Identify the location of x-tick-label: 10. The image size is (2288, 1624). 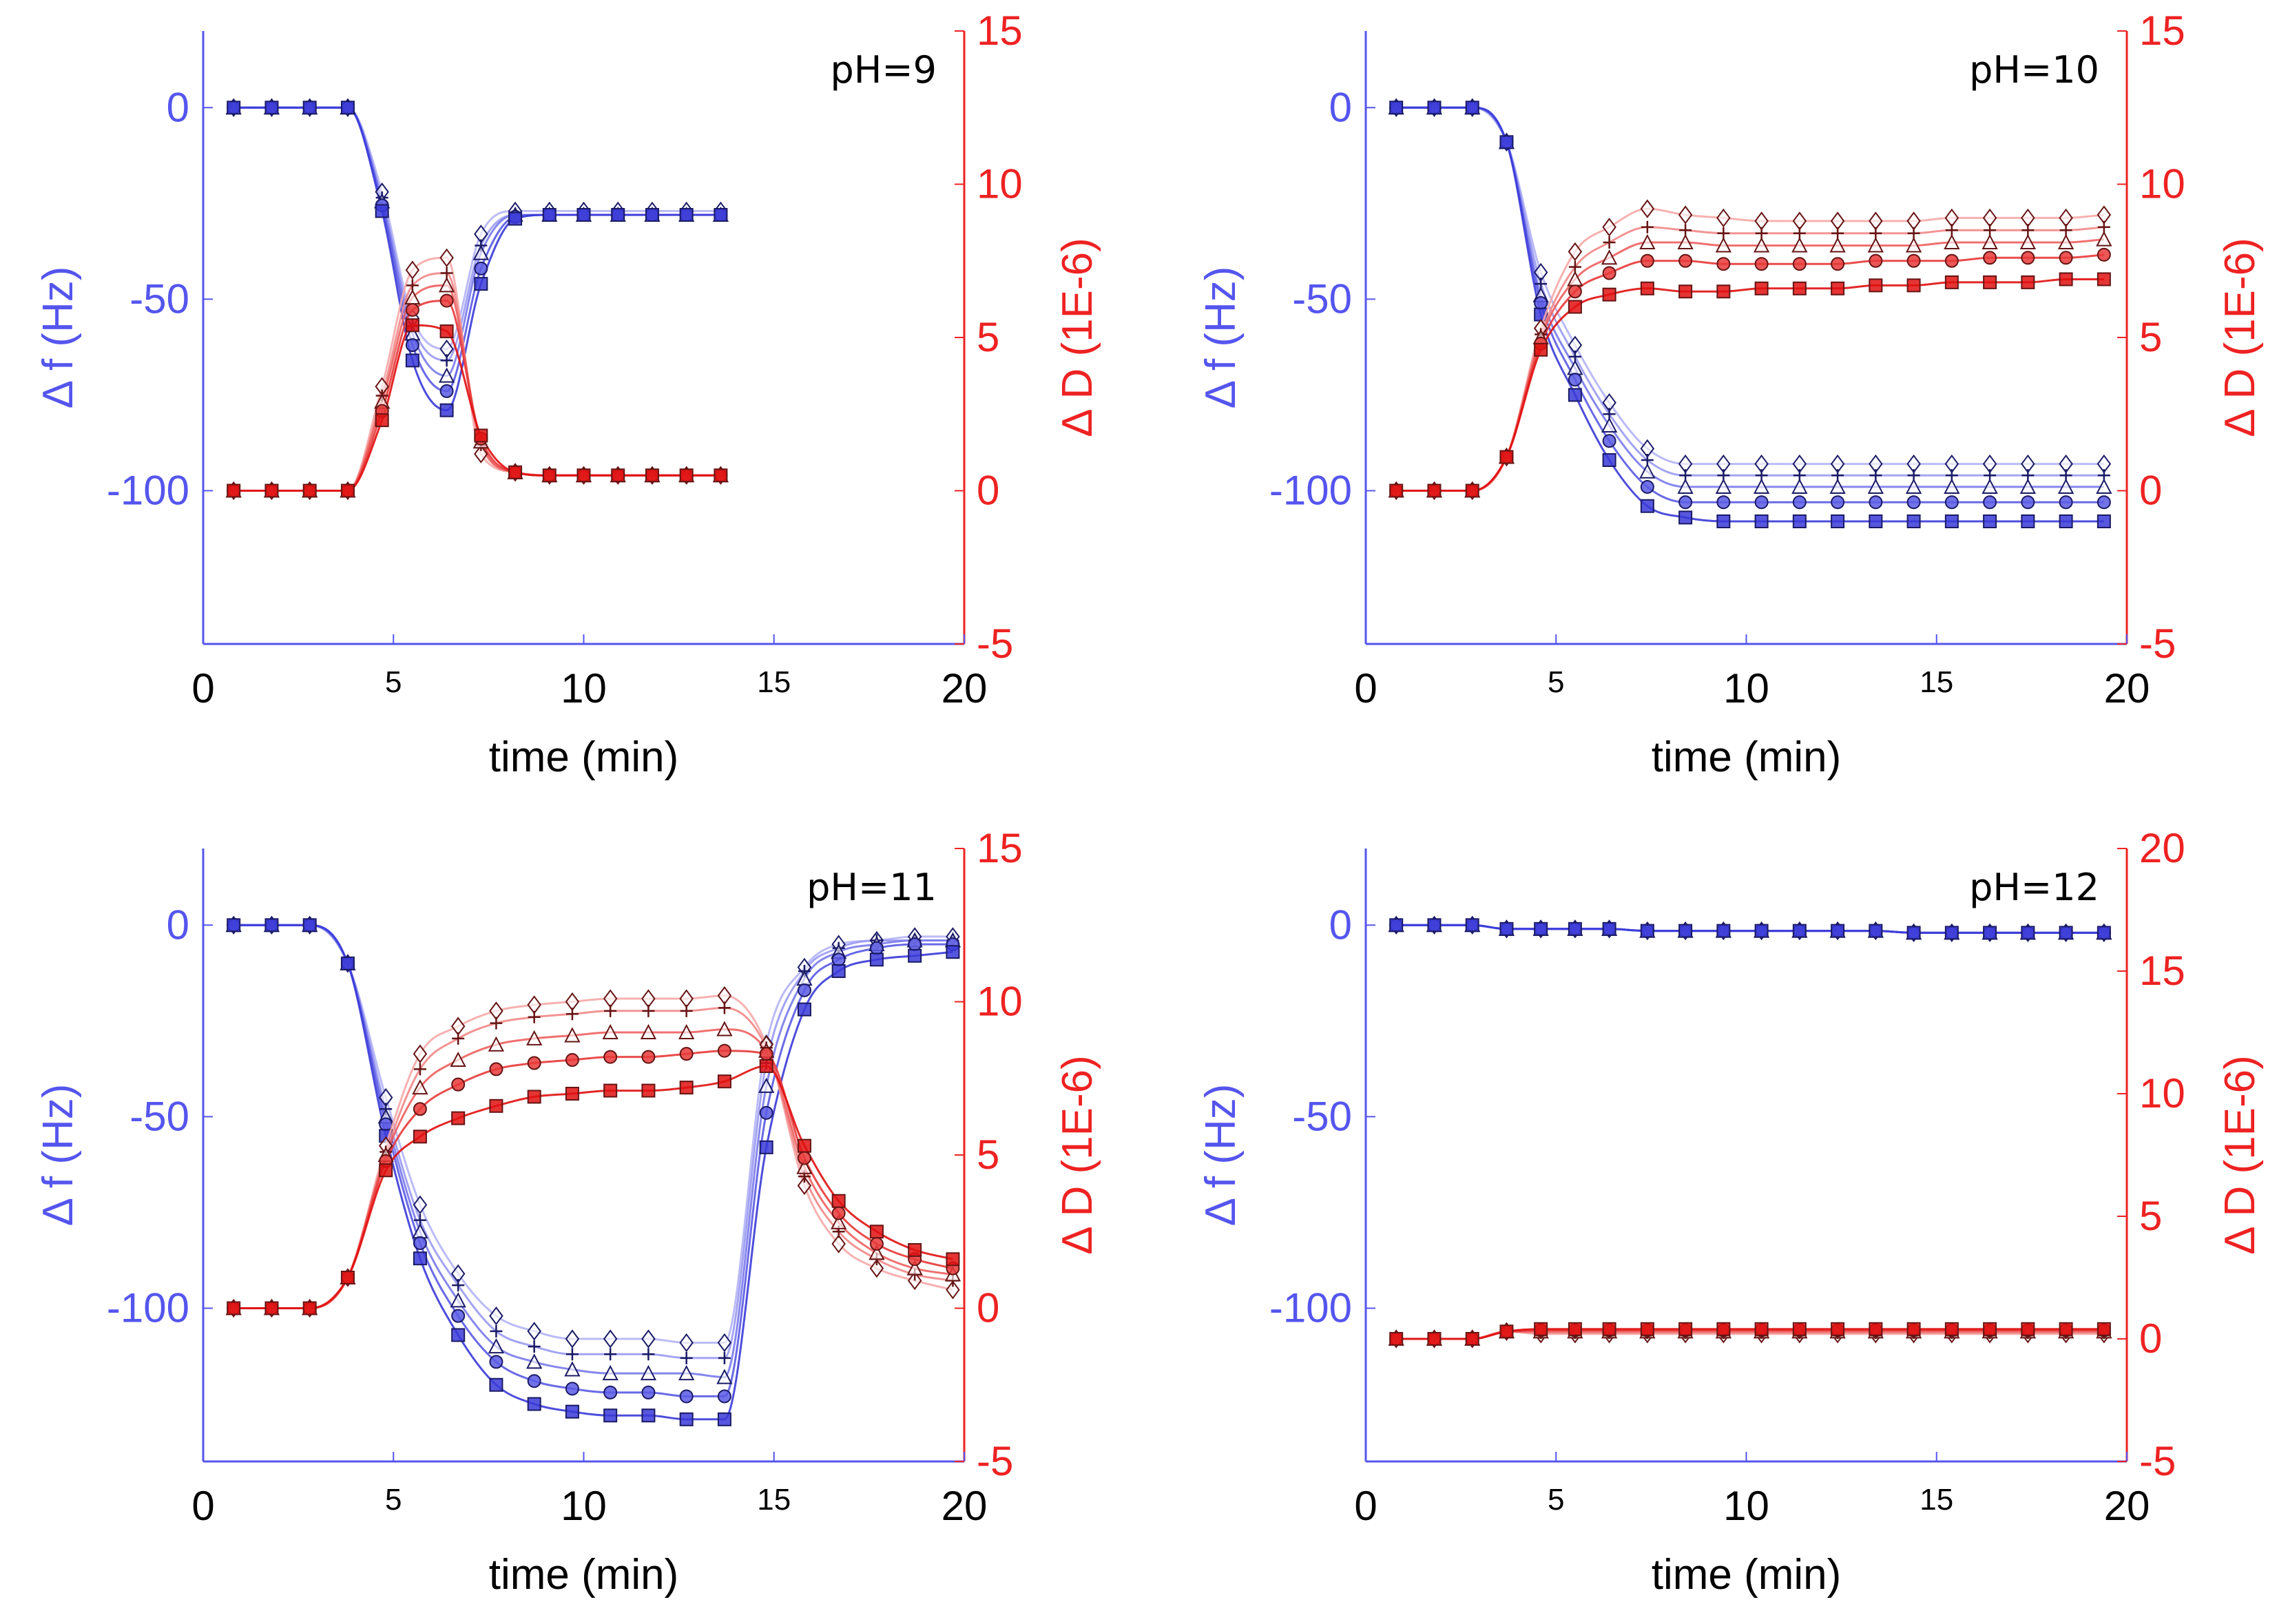
(584, 688).